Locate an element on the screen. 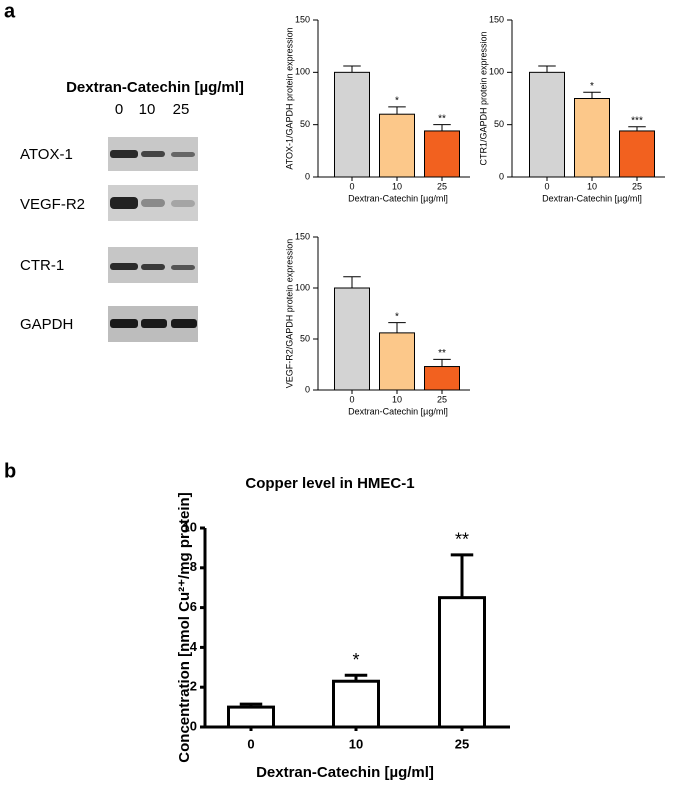 The width and height of the screenshot is (675, 785). panel-label: a is located at coordinates (10, 11).